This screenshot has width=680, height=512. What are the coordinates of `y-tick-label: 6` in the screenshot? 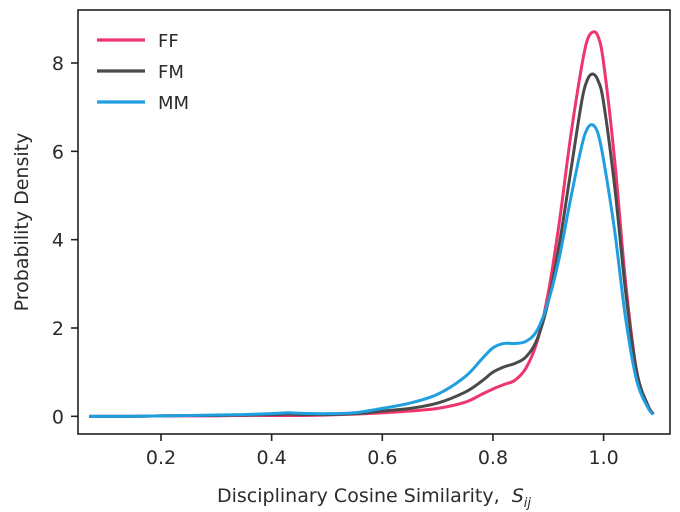 It's located at (58, 152).